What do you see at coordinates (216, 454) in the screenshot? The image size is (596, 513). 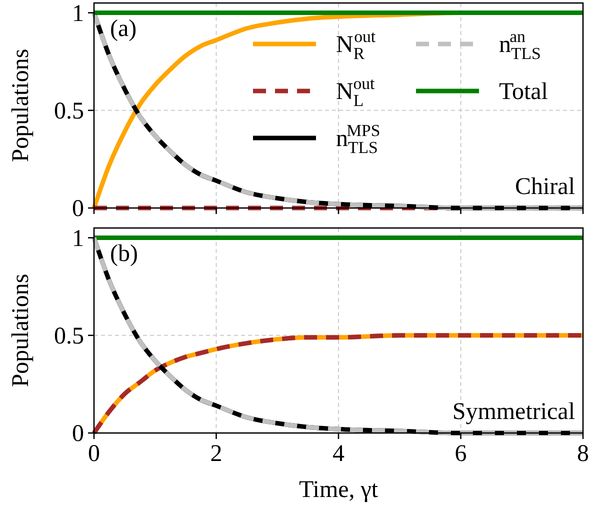 I see `x-tick-label: 2` at bounding box center [216, 454].